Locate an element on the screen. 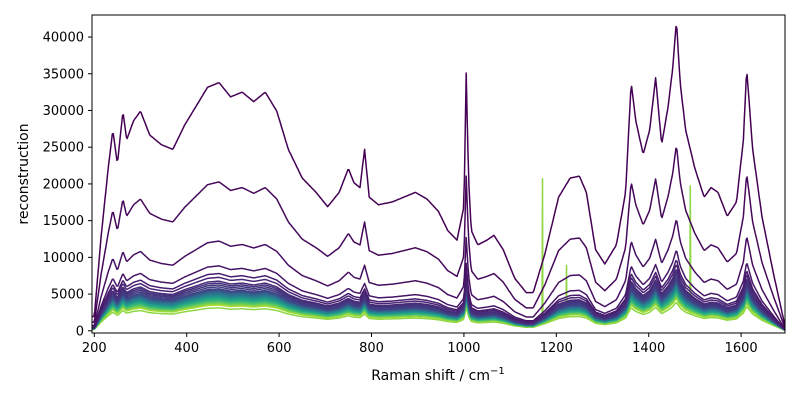 The height and width of the screenshot is (405, 800). y-axis-label: reconstruction is located at coordinates (24, 173).